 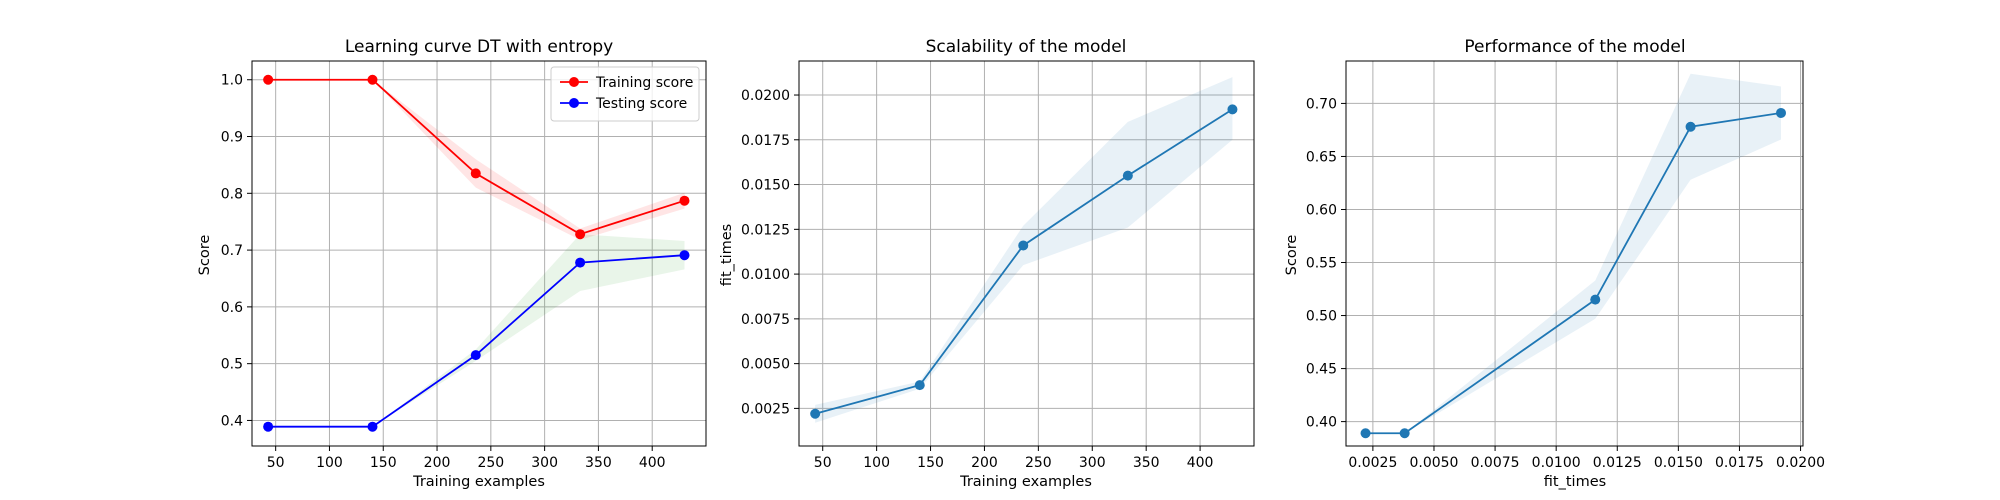 What do you see at coordinates (1321, 210) in the screenshot?
I see `y-tick-label: 0.60` at bounding box center [1321, 210].